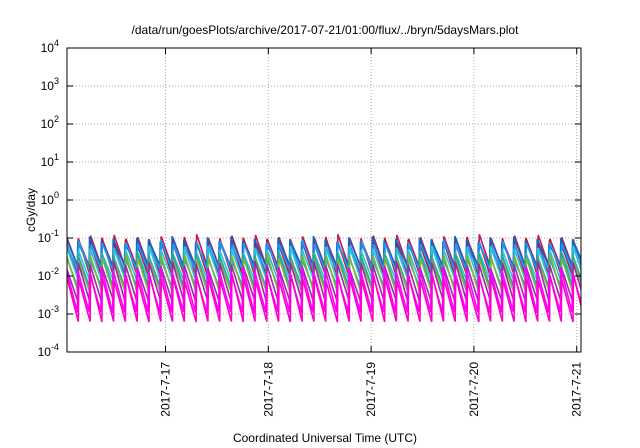  What do you see at coordinates (577, 389) in the screenshot?
I see `x-tick-label: 2017-7-21` at bounding box center [577, 389].